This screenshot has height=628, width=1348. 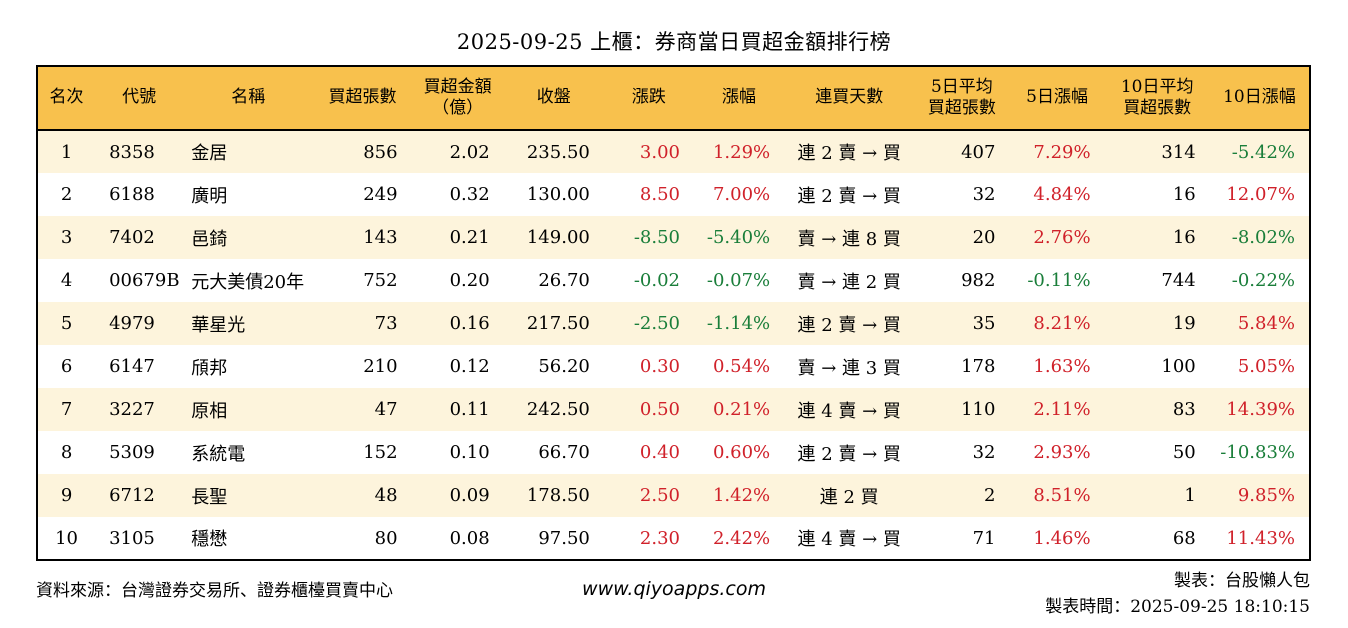 What do you see at coordinates (66, 538) in the screenshot?
I see `cell-rank: 10` at bounding box center [66, 538].